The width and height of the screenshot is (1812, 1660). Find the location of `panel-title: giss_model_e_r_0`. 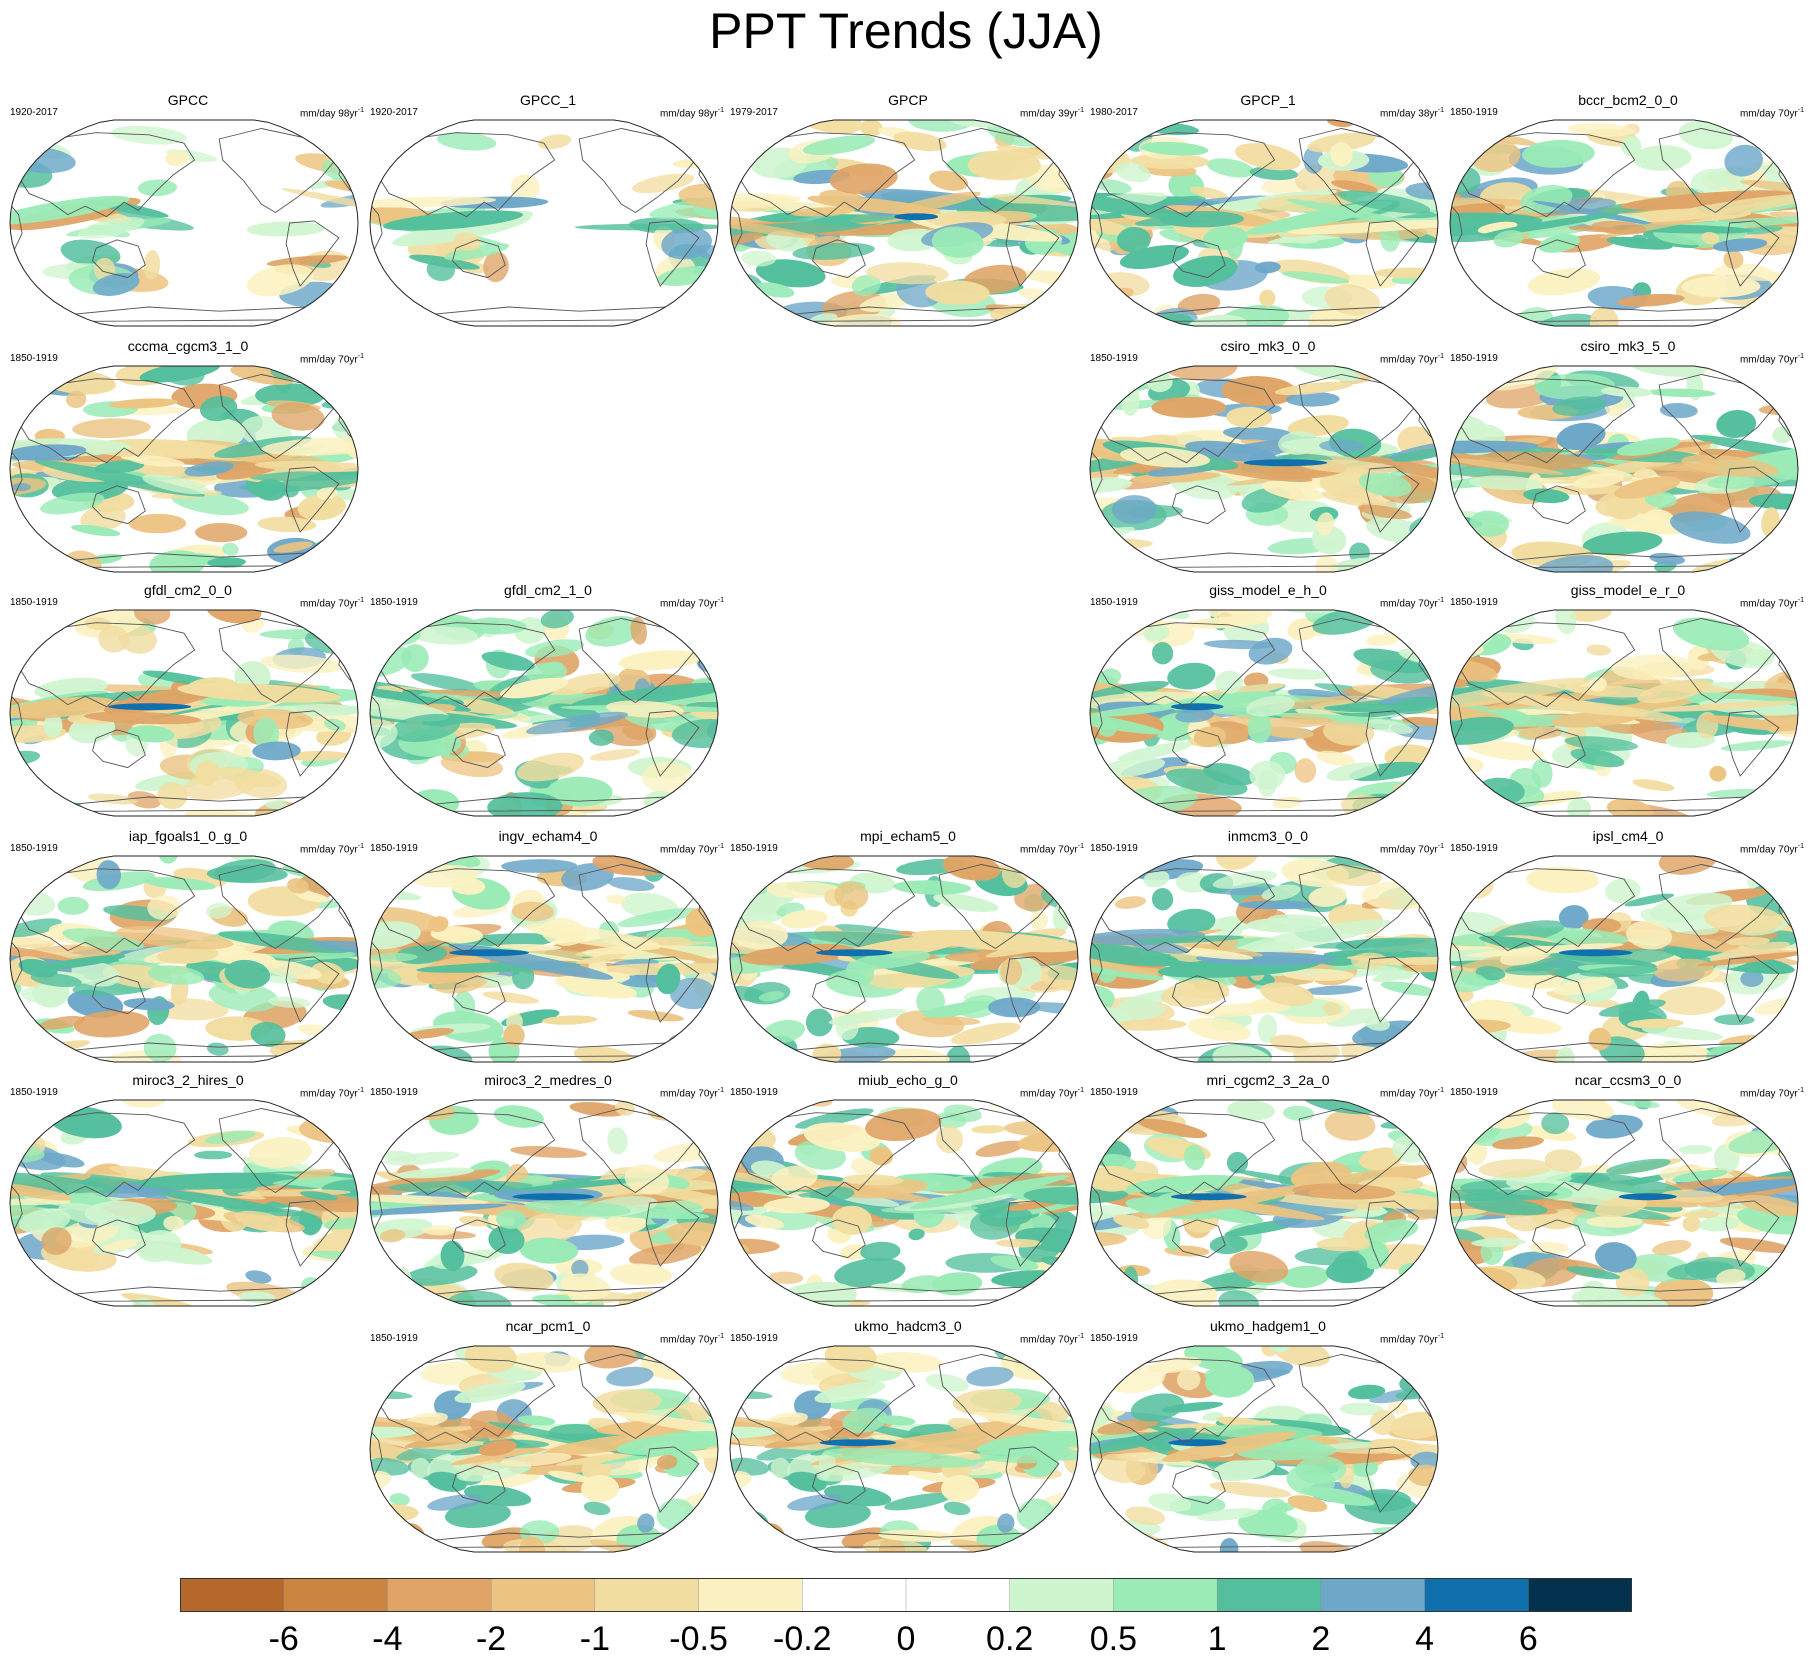

panel-title: giss_model_e_r_0 is located at coordinates (1628, 590).